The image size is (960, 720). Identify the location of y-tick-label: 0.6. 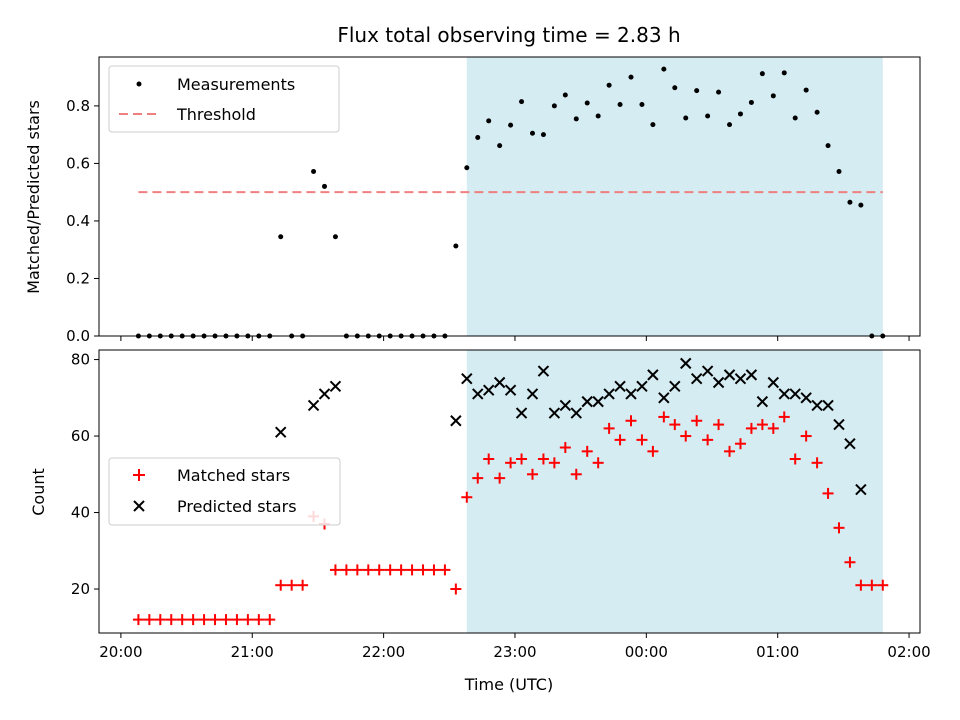
(78, 163).